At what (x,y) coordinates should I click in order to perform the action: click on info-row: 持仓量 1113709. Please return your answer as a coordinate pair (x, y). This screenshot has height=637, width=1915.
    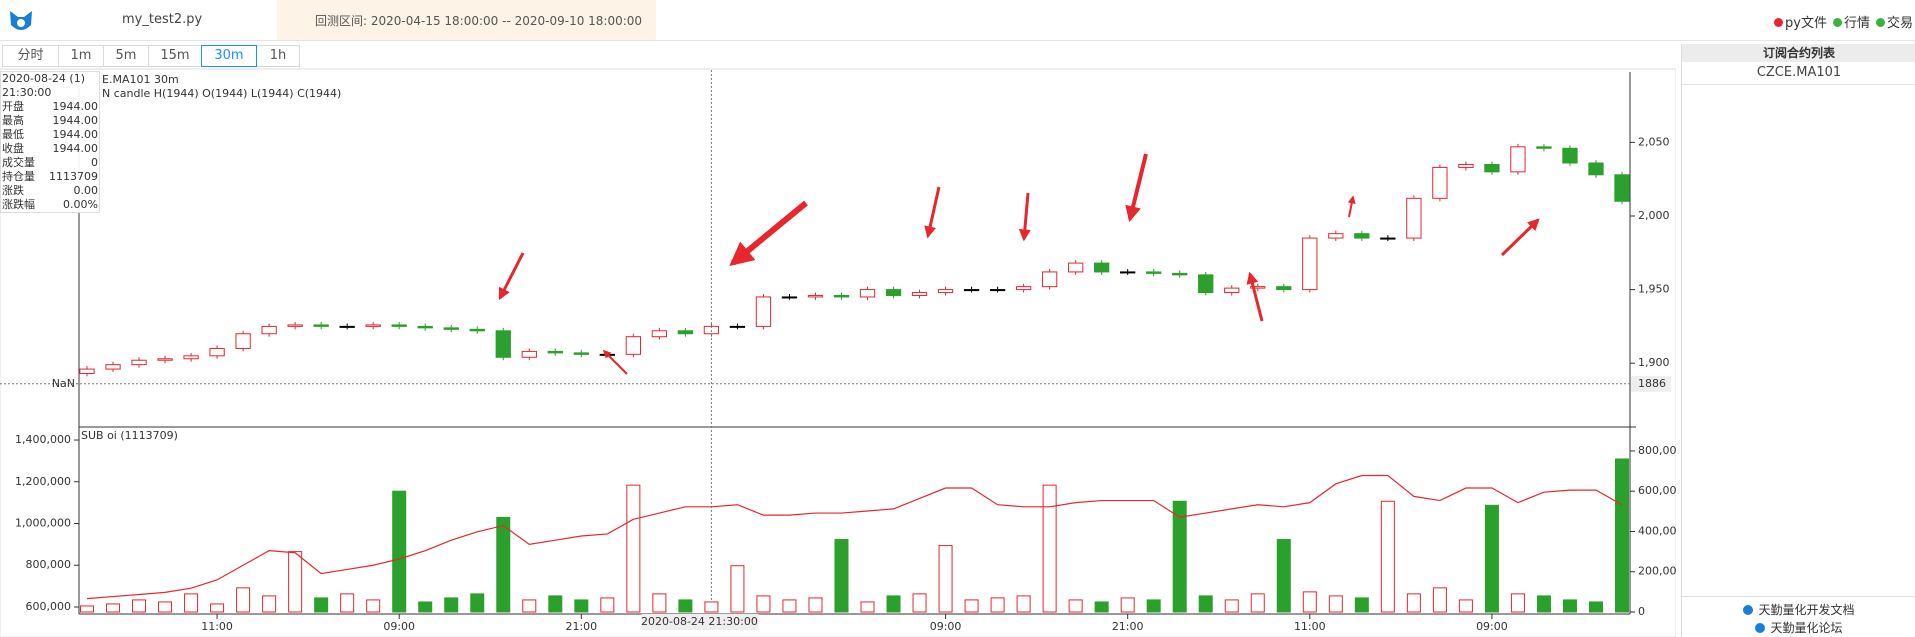
    Looking at the image, I should click on (50, 177).